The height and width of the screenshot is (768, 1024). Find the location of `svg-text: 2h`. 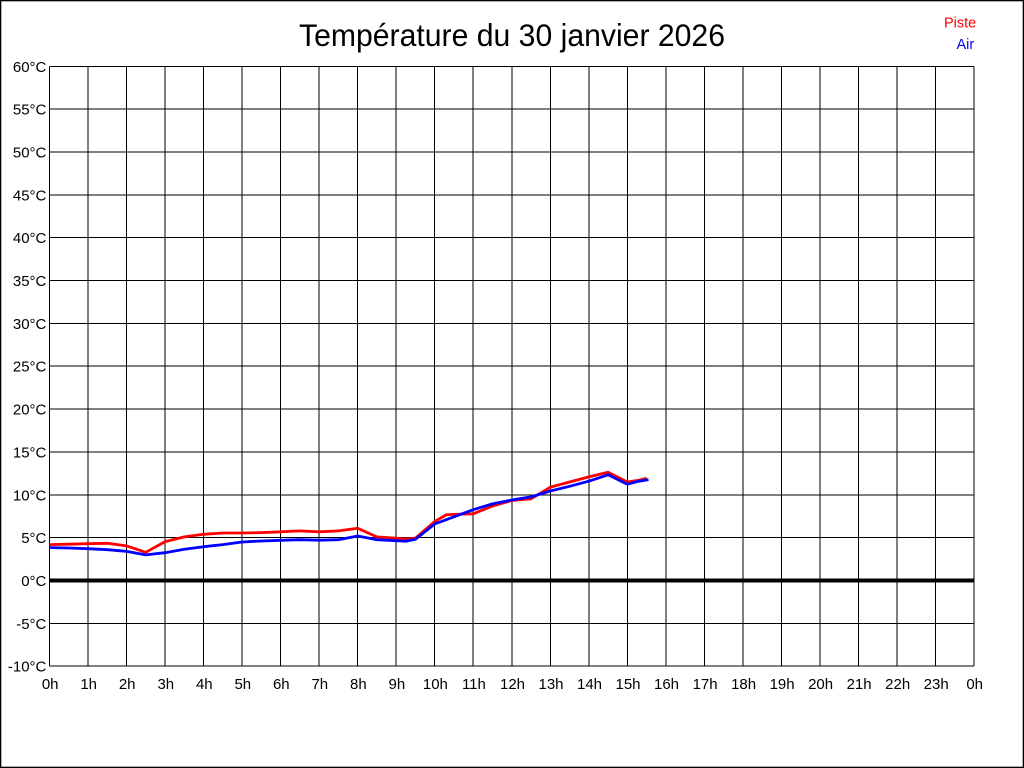

svg-text: 2h is located at coordinates (127, 684).